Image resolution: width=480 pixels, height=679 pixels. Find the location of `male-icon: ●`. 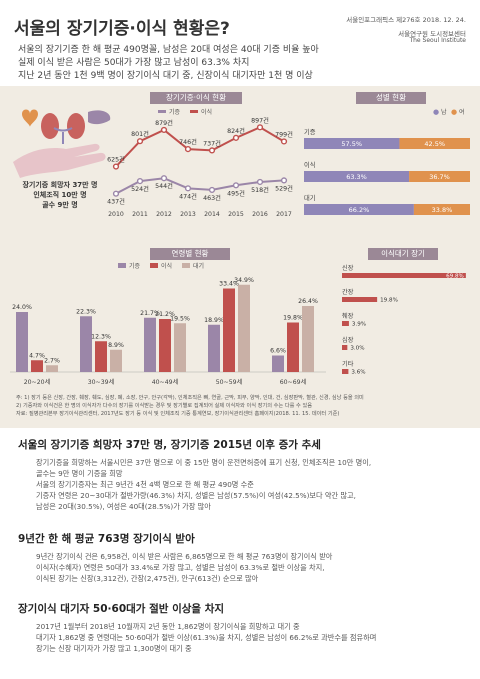

male-icon: ● is located at coordinates (436, 112).